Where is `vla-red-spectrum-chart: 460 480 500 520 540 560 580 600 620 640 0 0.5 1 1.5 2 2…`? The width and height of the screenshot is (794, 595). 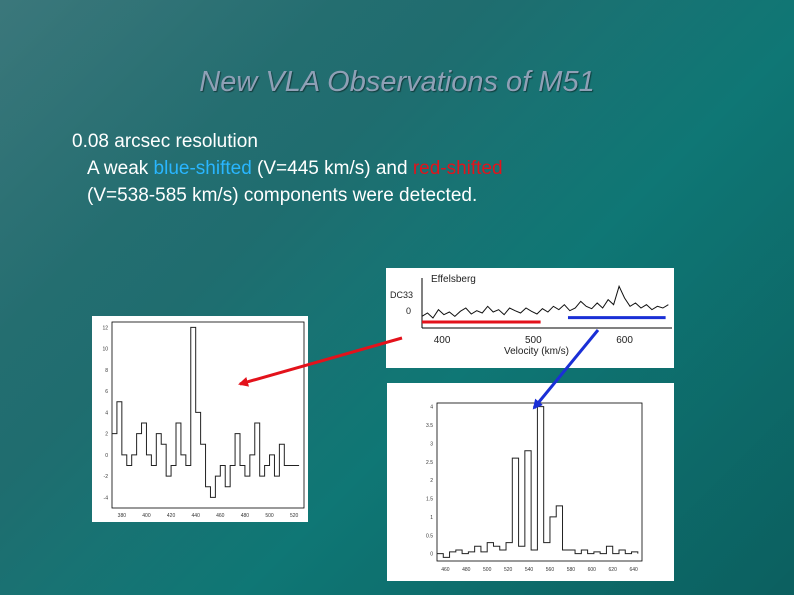 vla-red-spectrum-chart: 460 480 500 520 540 560 580 600 620 640 0 0.5 1 1.5 2 2… is located at coordinates (534, 487).